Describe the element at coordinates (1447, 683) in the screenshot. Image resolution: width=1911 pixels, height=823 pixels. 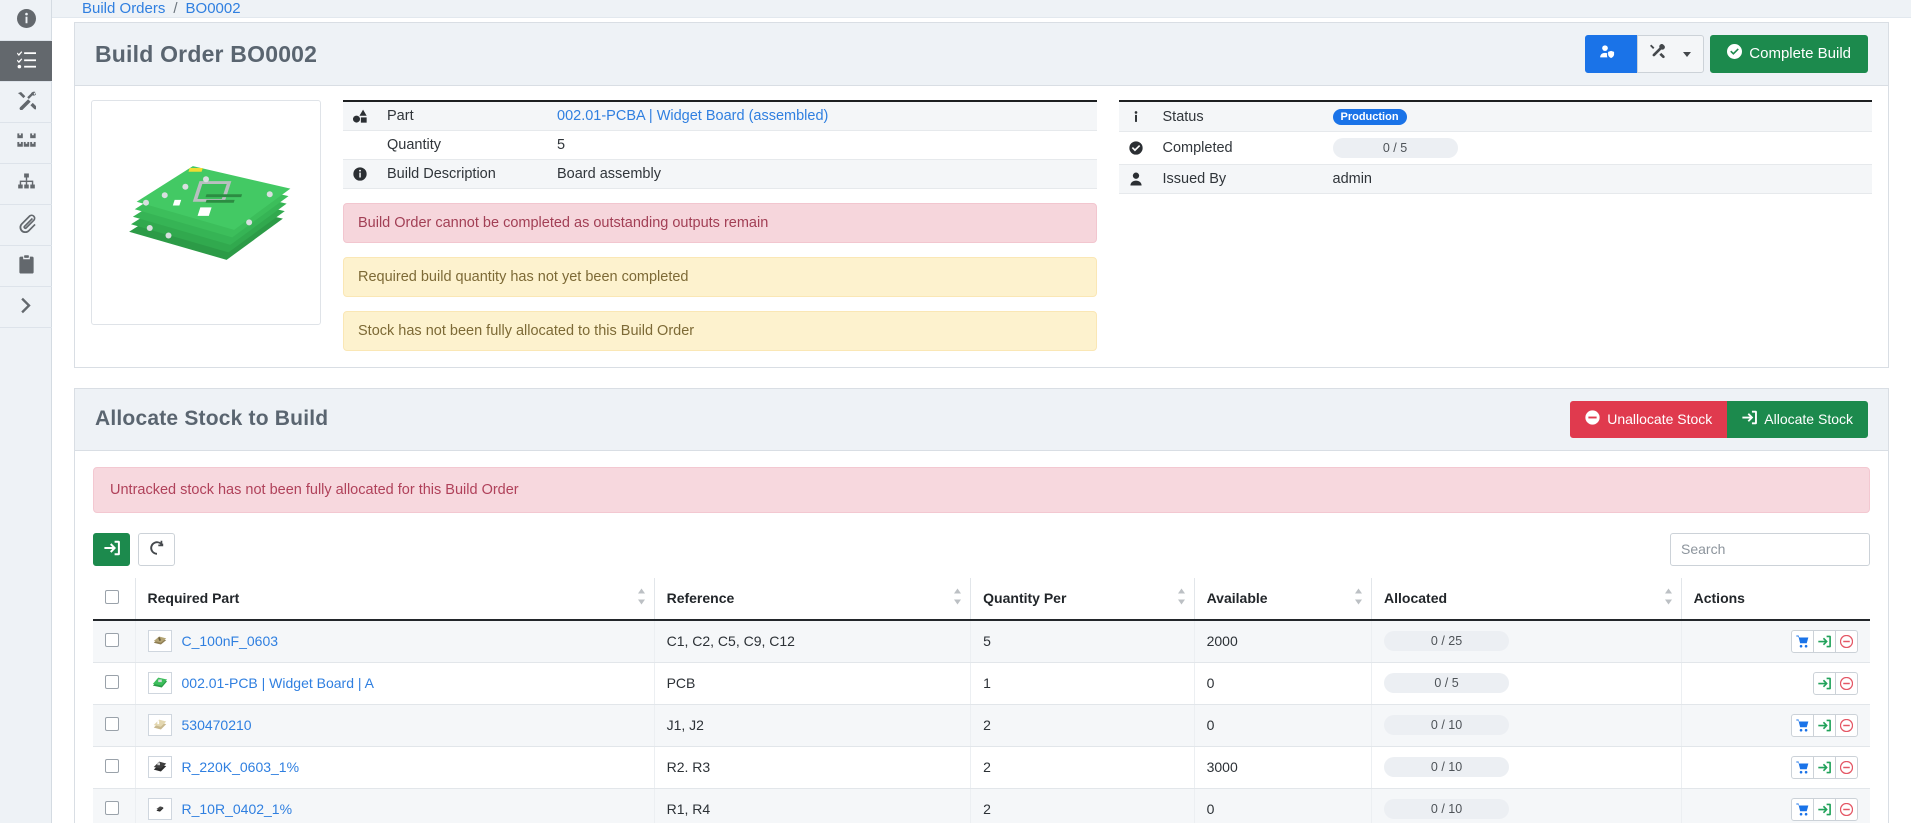
I see `allocated-progress-bar: 0 / 5` at that location.